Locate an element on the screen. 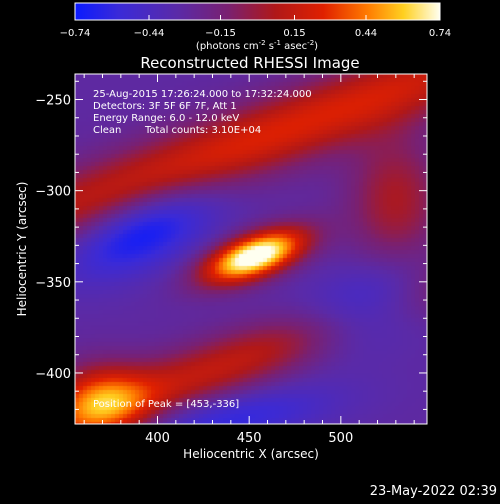  y-axis-label: Heliocentric Y (arcsec) is located at coordinates (22, 249).